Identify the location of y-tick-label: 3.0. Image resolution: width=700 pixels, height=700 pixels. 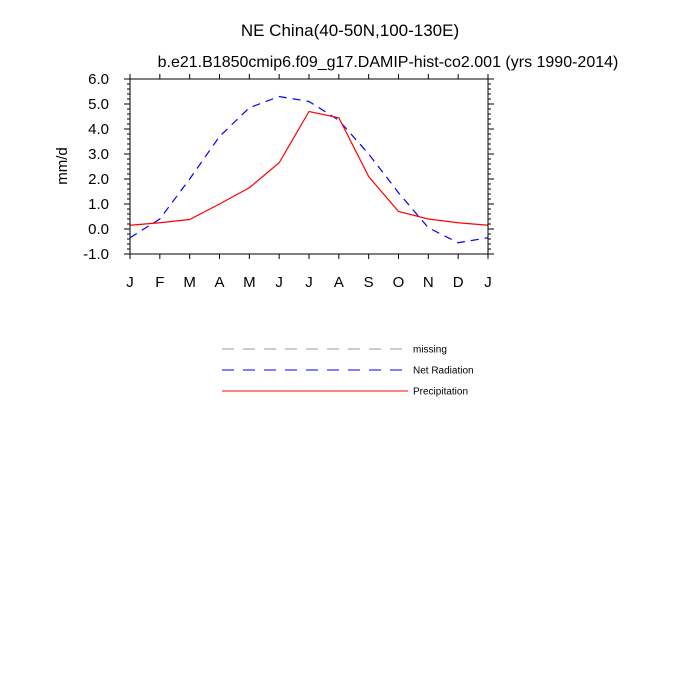
(98, 154).